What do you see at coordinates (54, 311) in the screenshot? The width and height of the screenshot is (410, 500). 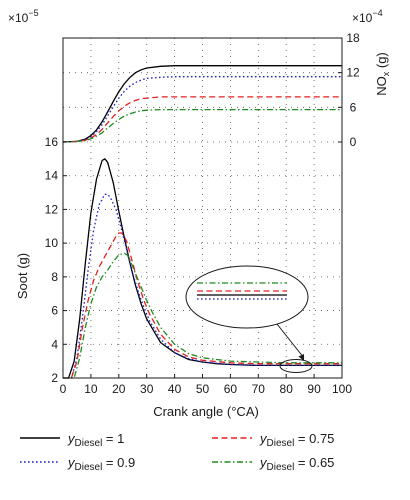 I see `soot-tick-label: 6` at bounding box center [54, 311].